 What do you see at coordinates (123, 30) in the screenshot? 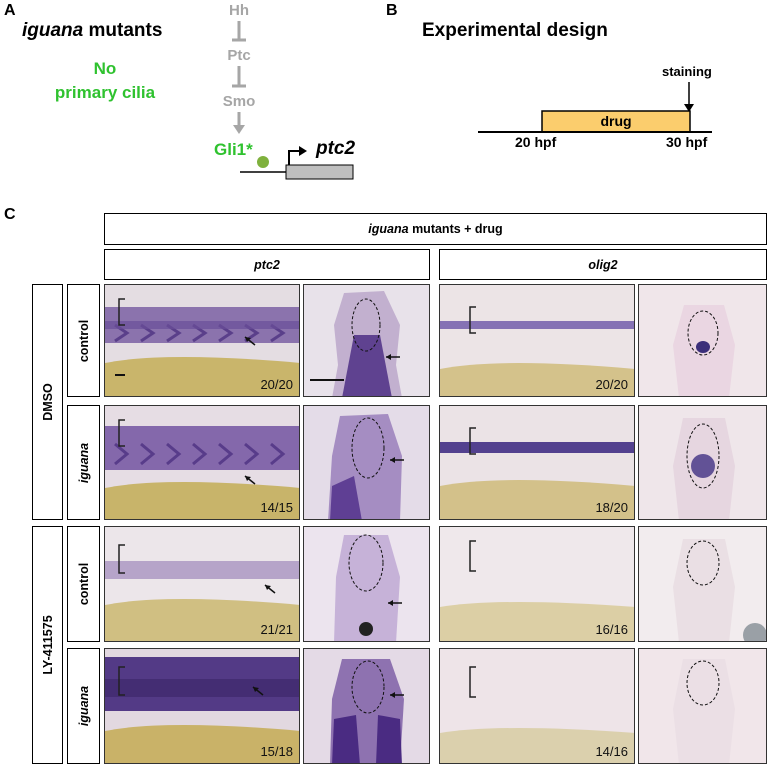
I see `panel-a-title-rest: mutants` at bounding box center [123, 30].